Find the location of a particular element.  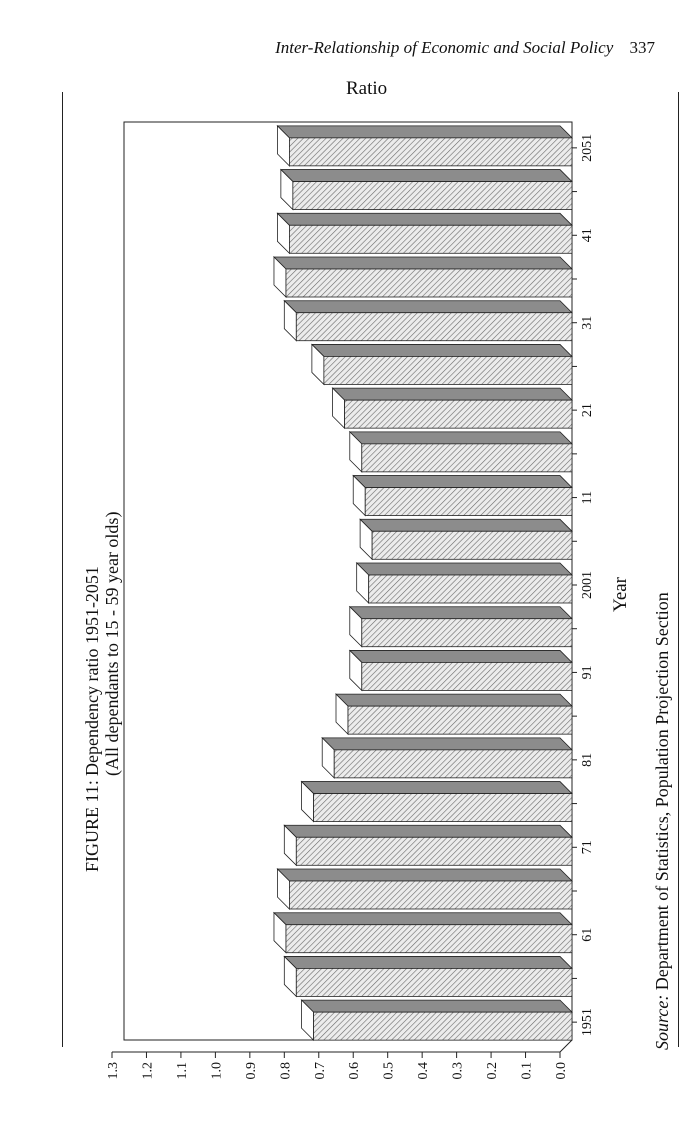

value-tick-label: 0.1 is located at coordinates (527, 1071).